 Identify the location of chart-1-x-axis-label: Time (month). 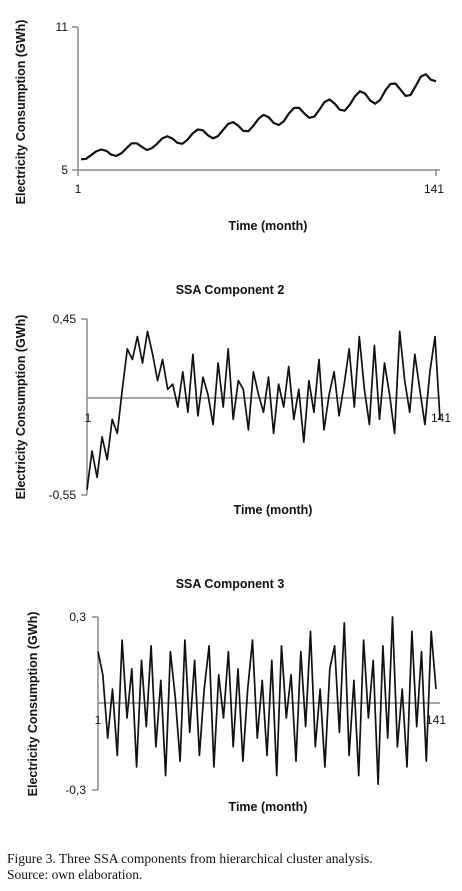
(268, 226).